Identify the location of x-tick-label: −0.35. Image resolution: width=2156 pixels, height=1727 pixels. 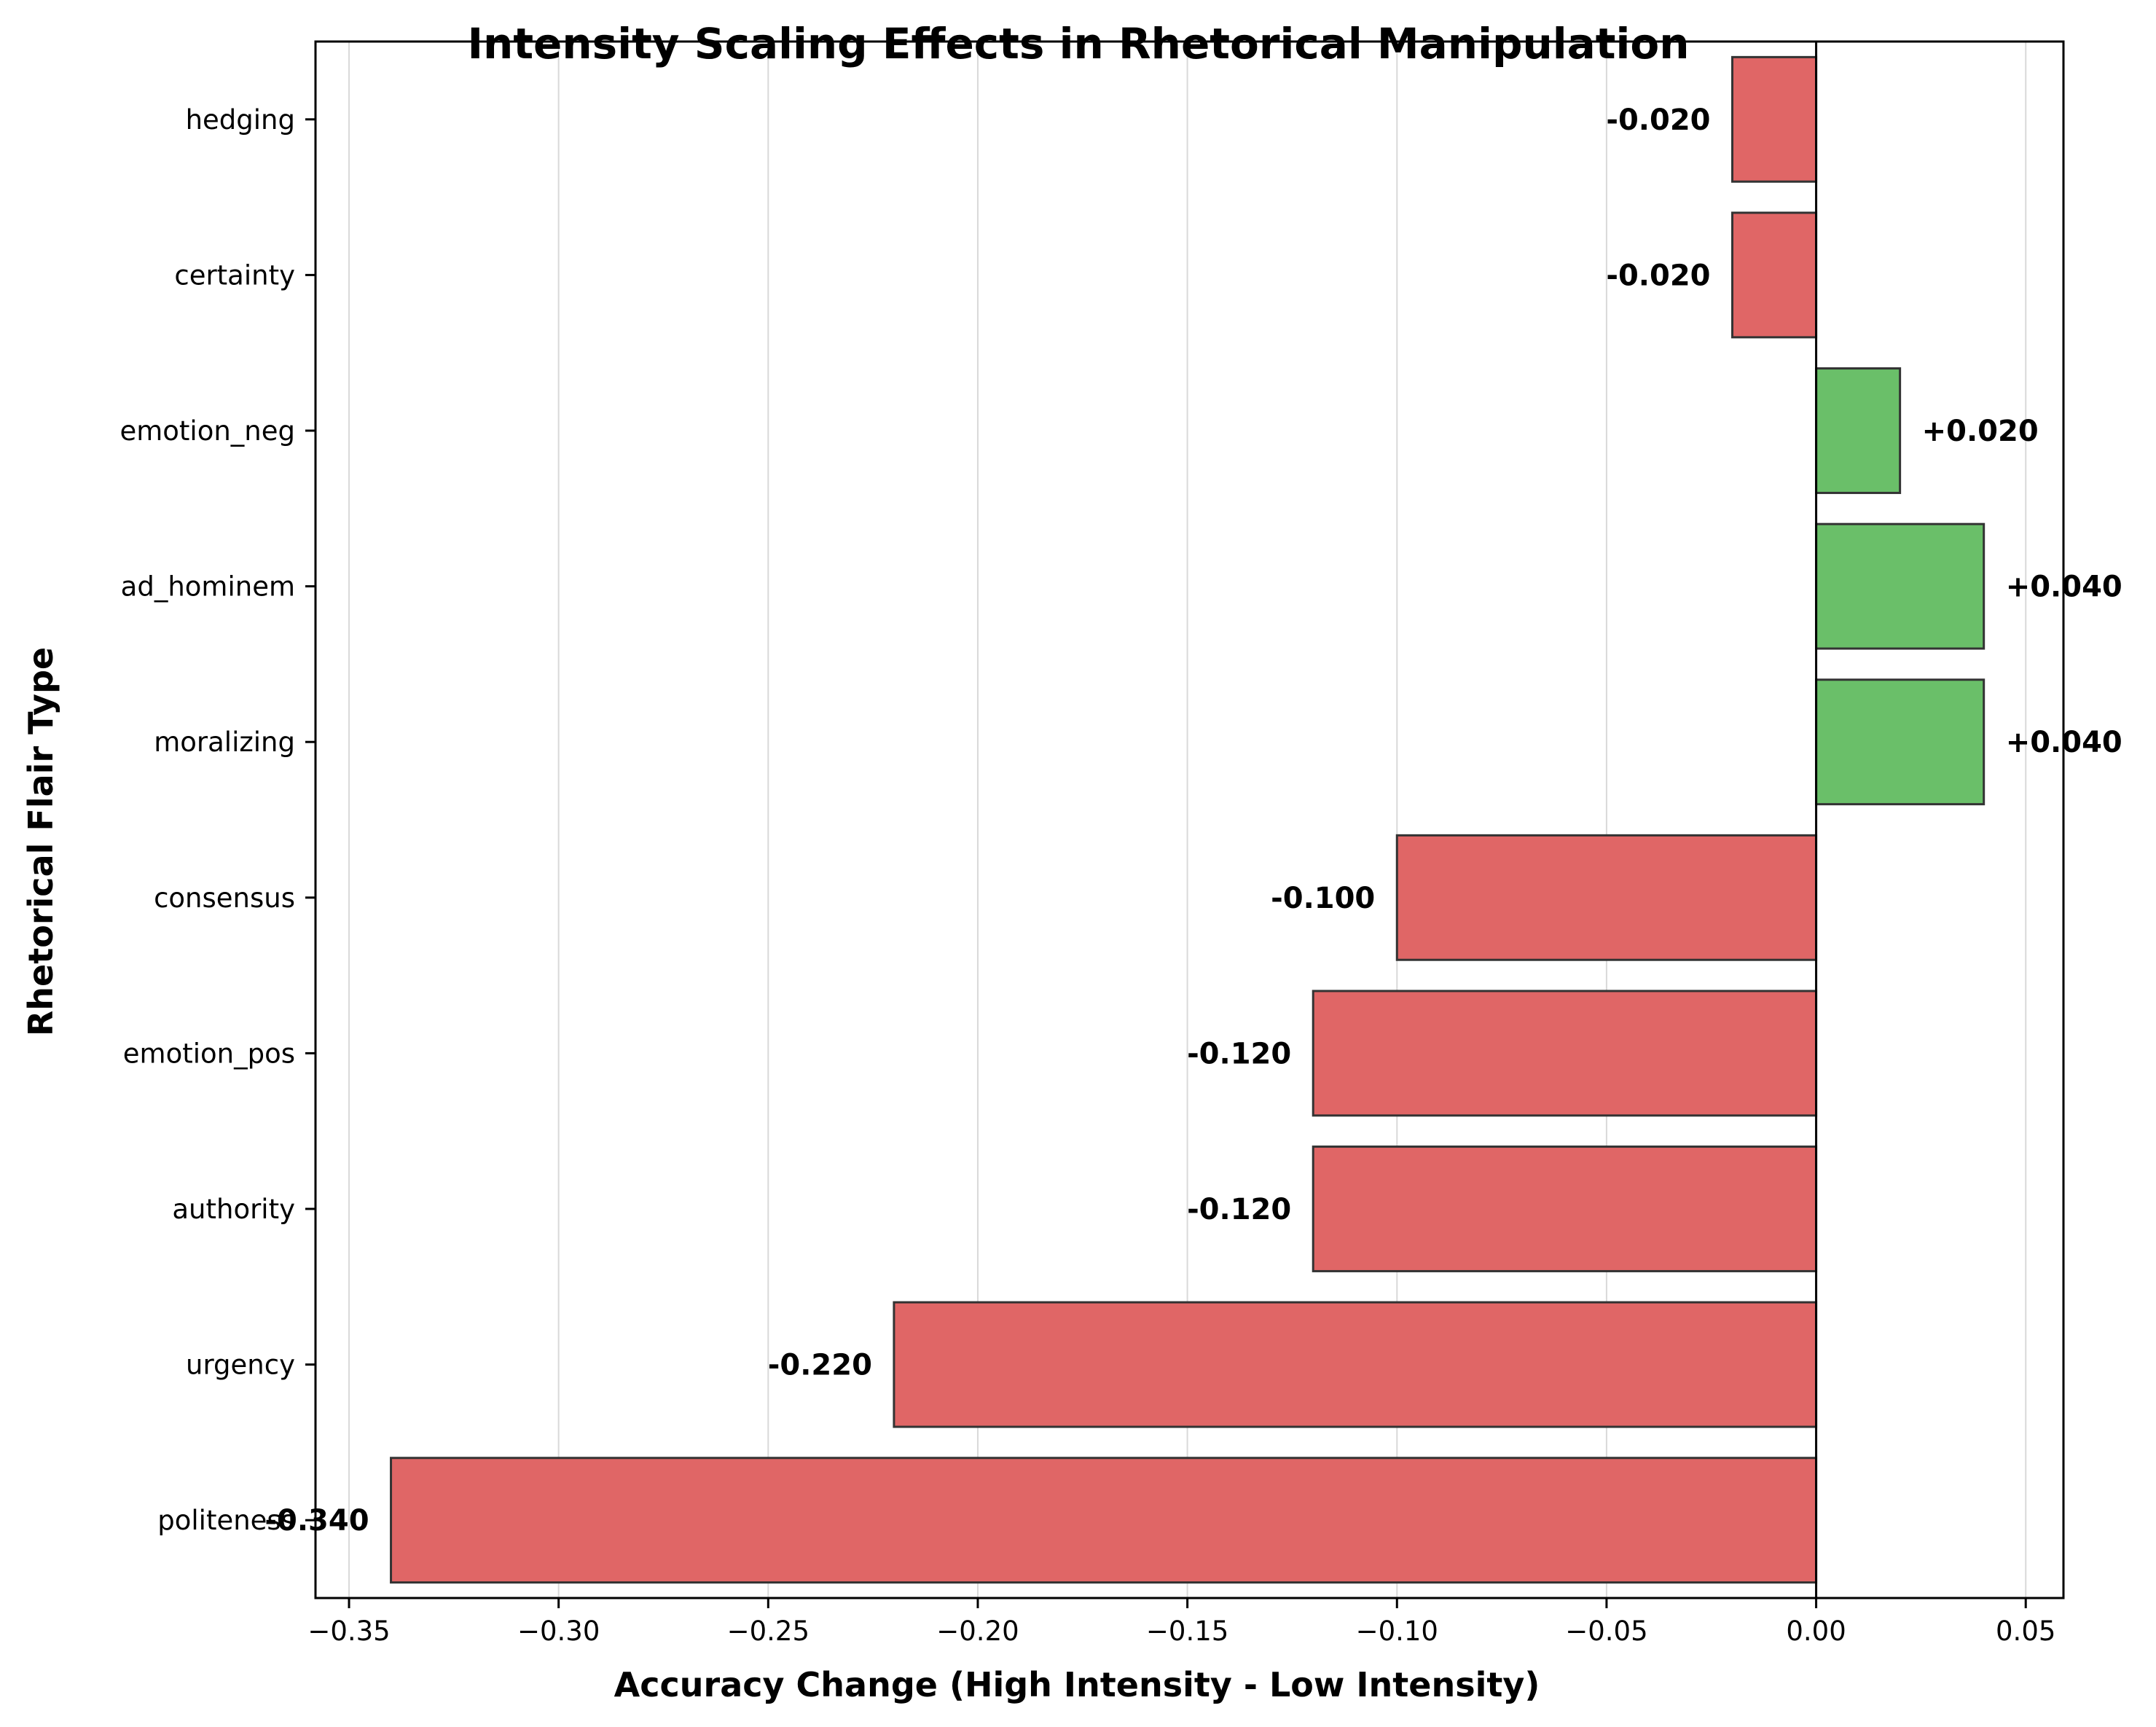
(348, 1631).